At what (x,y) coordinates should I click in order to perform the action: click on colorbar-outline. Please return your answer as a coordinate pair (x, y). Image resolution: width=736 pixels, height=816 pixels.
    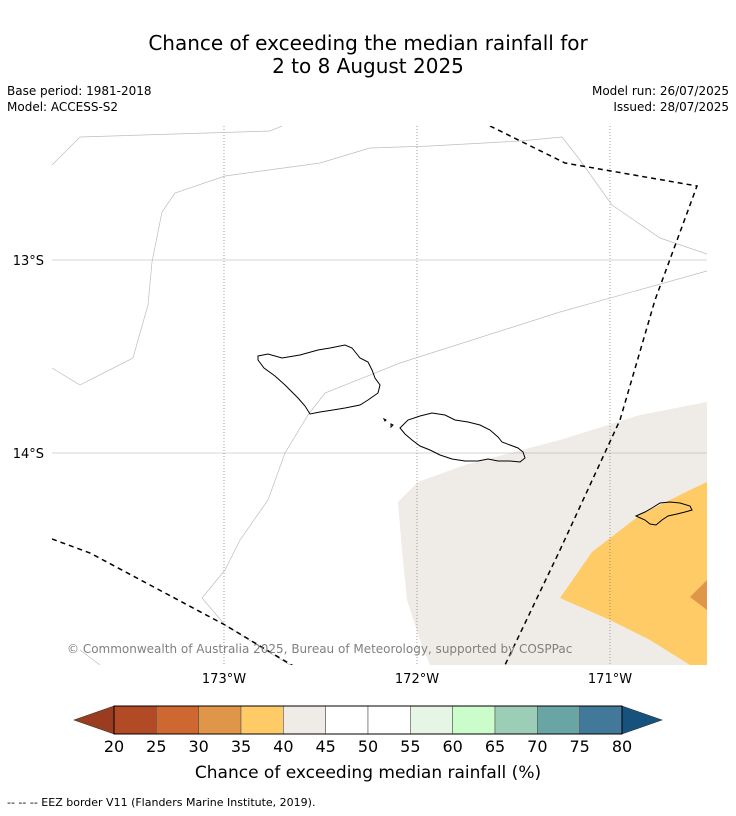
    Looking at the image, I should click on (368, 720).